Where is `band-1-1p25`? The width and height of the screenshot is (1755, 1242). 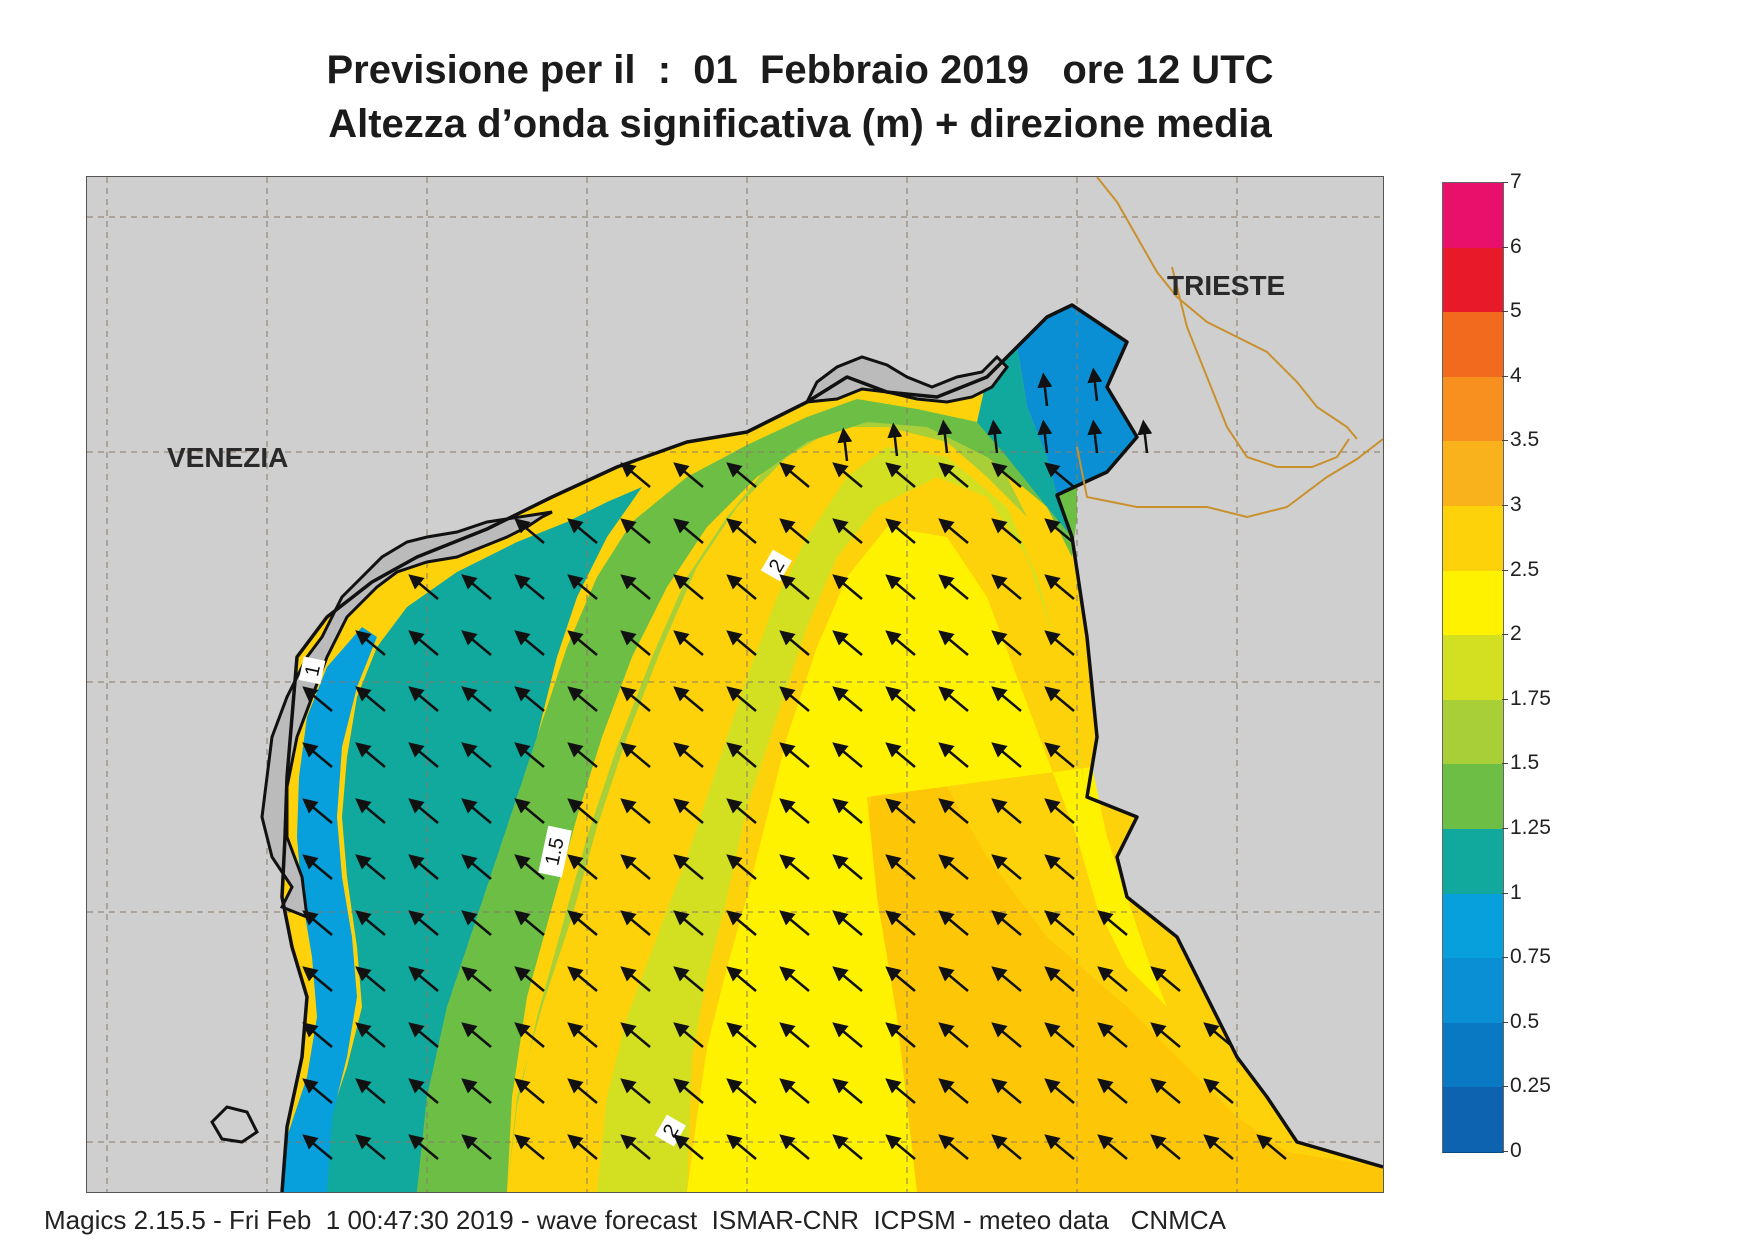 band-1-1p25 is located at coordinates (482, 839).